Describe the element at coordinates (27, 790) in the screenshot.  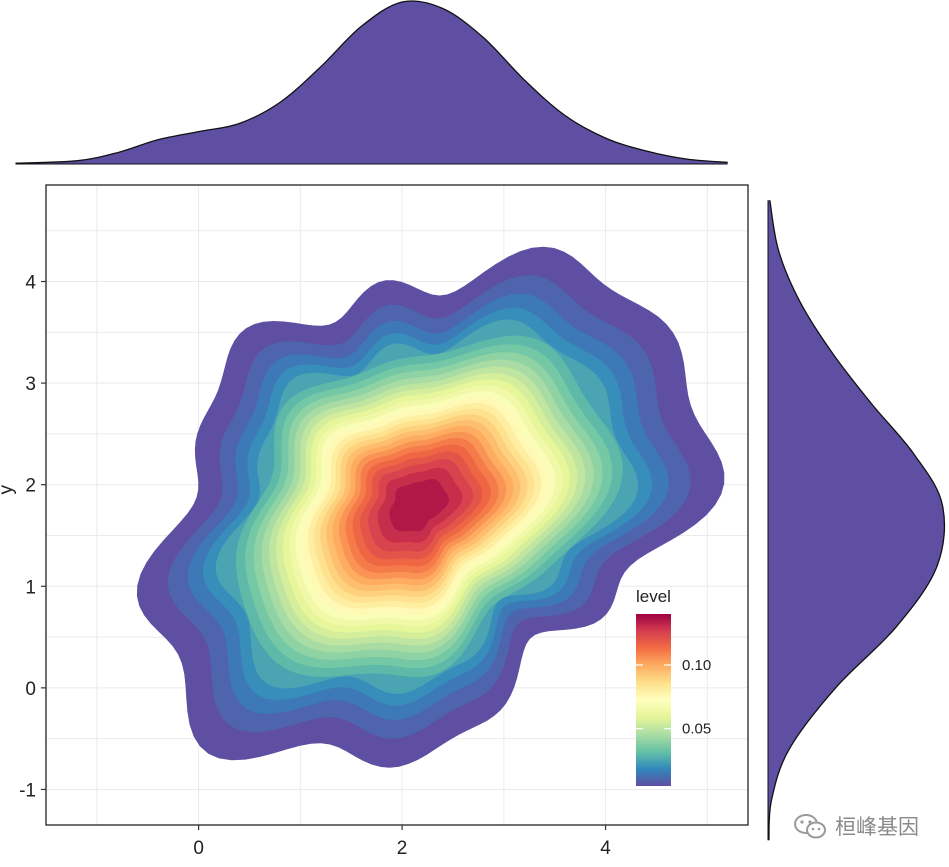
I see `y-tick-label: -1` at that location.